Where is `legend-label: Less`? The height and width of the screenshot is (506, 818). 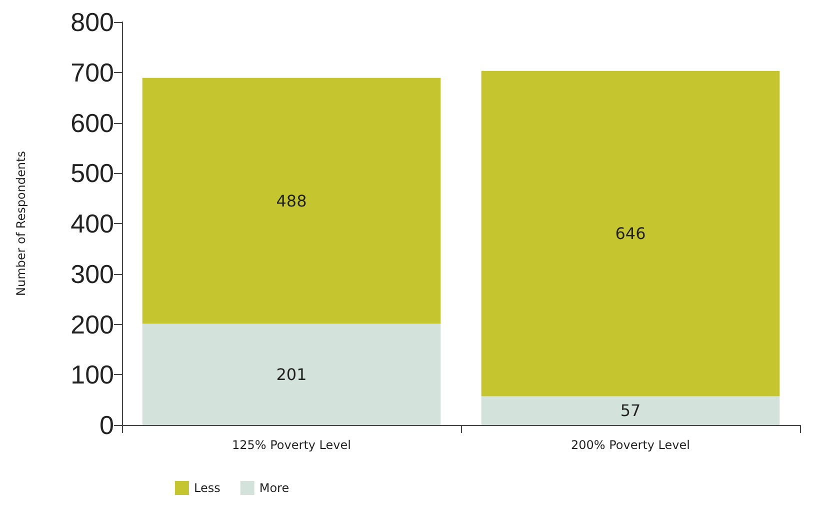 legend-label: Less is located at coordinates (207, 488).